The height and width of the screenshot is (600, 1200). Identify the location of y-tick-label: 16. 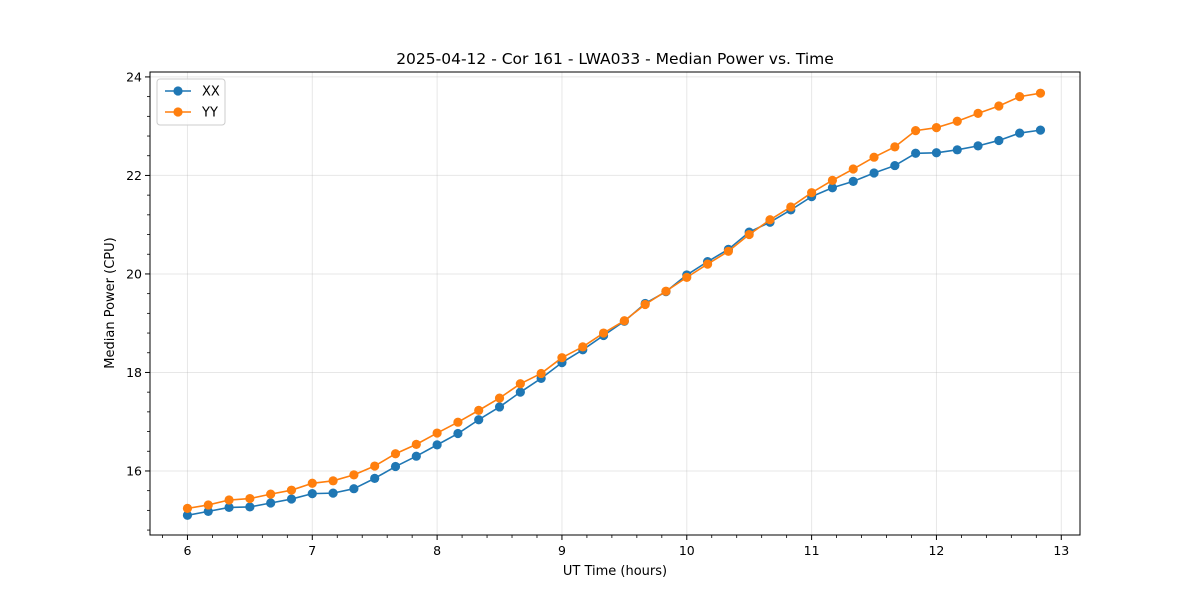
(134, 470).